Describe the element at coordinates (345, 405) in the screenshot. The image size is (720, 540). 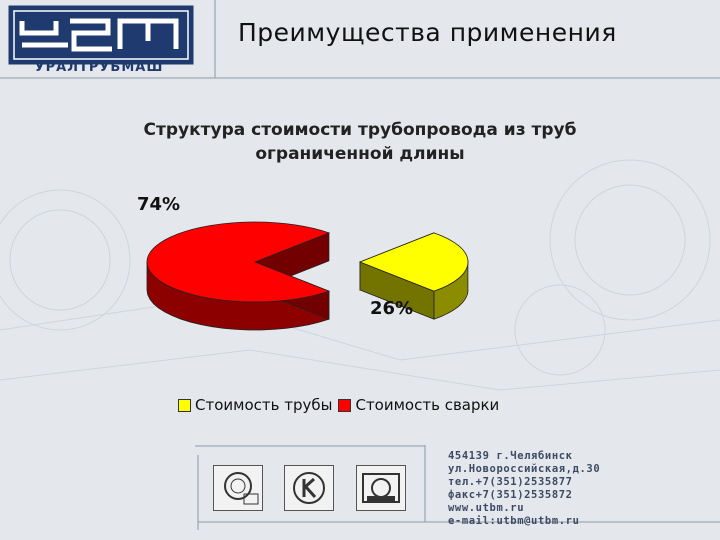
I see `legend-swatch-welding-cost` at that location.